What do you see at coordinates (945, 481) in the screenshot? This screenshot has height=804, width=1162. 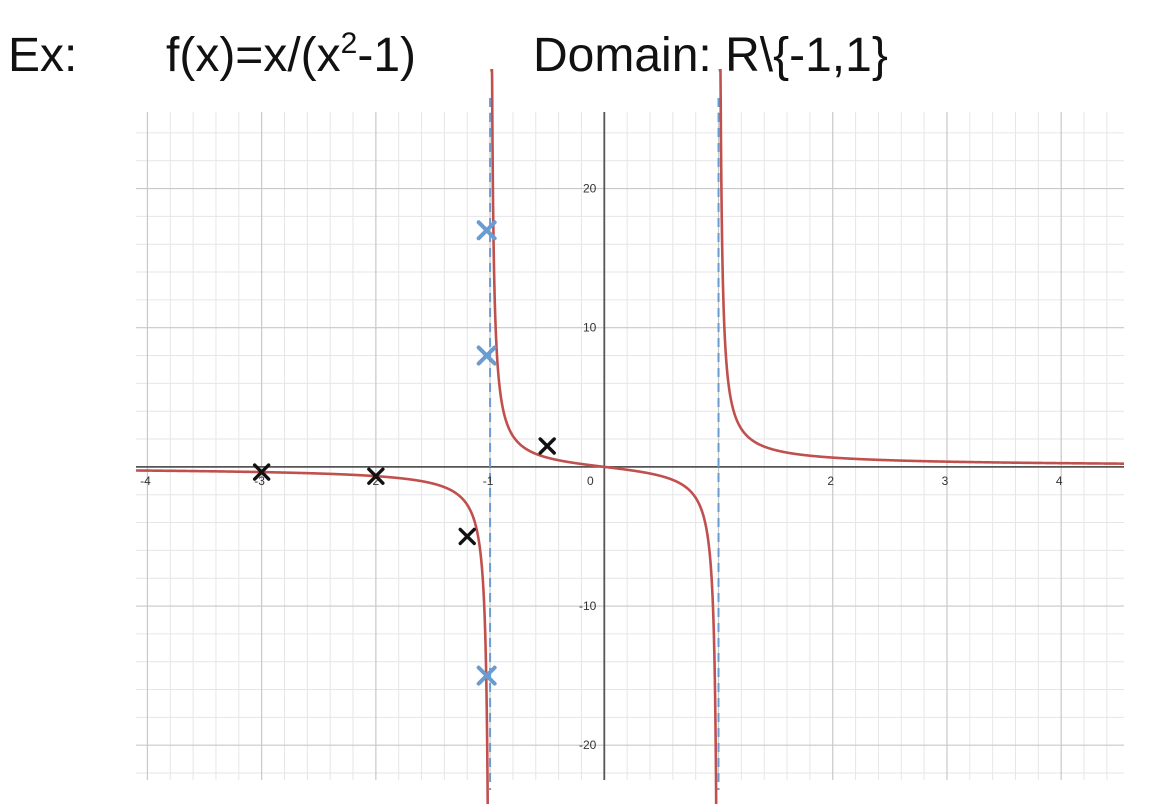 I see `x-tick-label: 3` at bounding box center [945, 481].